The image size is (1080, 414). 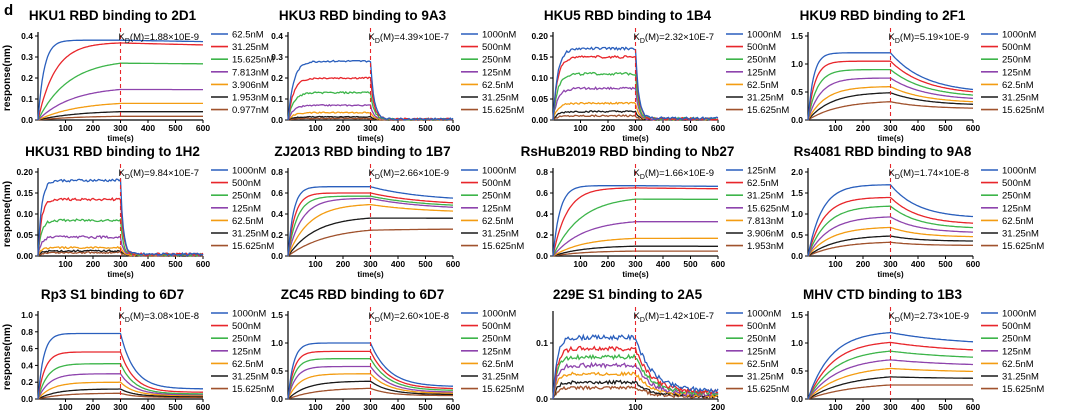 What do you see at coordinates (409, 38) in the screenshot?
I see `kd-annotation: KD(M)=4.39×10E-7` at bounding box center [409, 38].